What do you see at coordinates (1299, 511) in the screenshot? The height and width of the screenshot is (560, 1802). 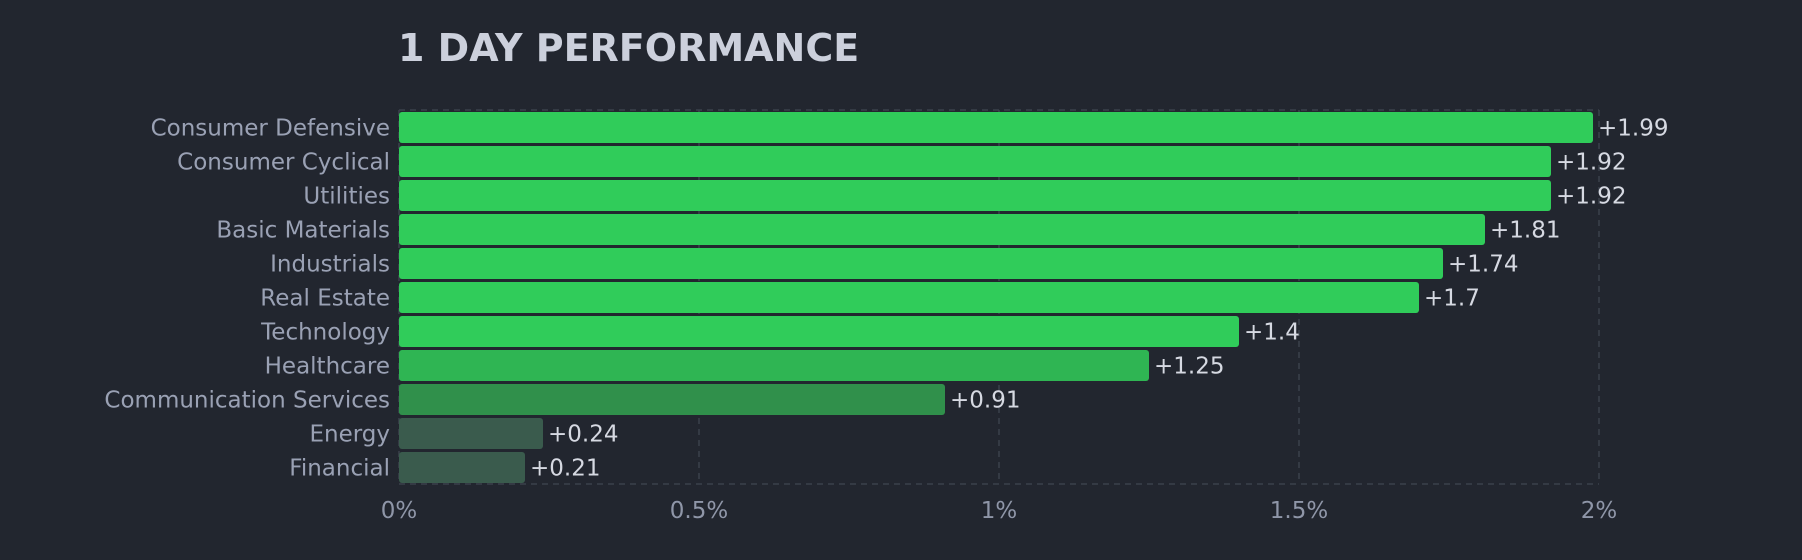 I see `x-tick-label: 1.5%` at bounding box center [1299, 511].